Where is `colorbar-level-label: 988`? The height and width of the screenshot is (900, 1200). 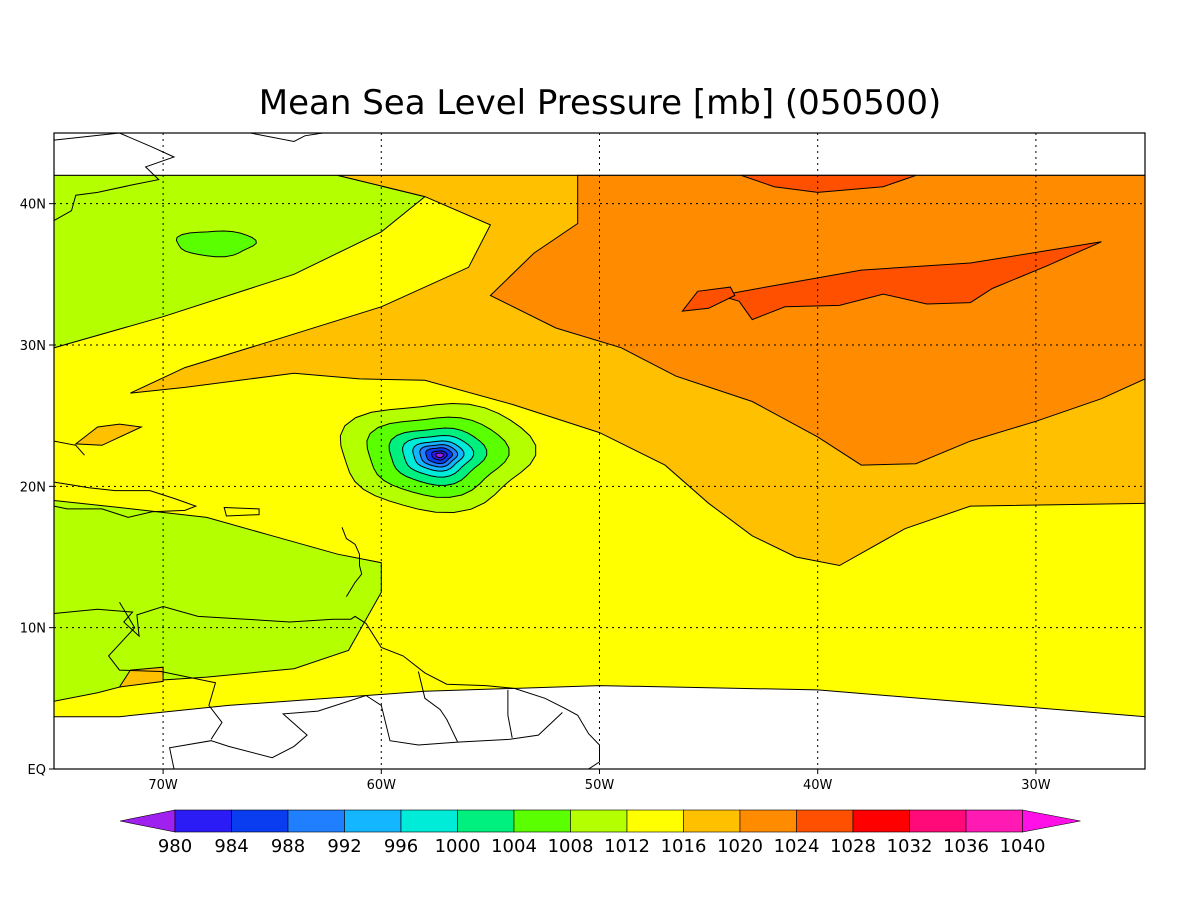
colorbar-level-label: 988 is located at coordinates (288, 846).